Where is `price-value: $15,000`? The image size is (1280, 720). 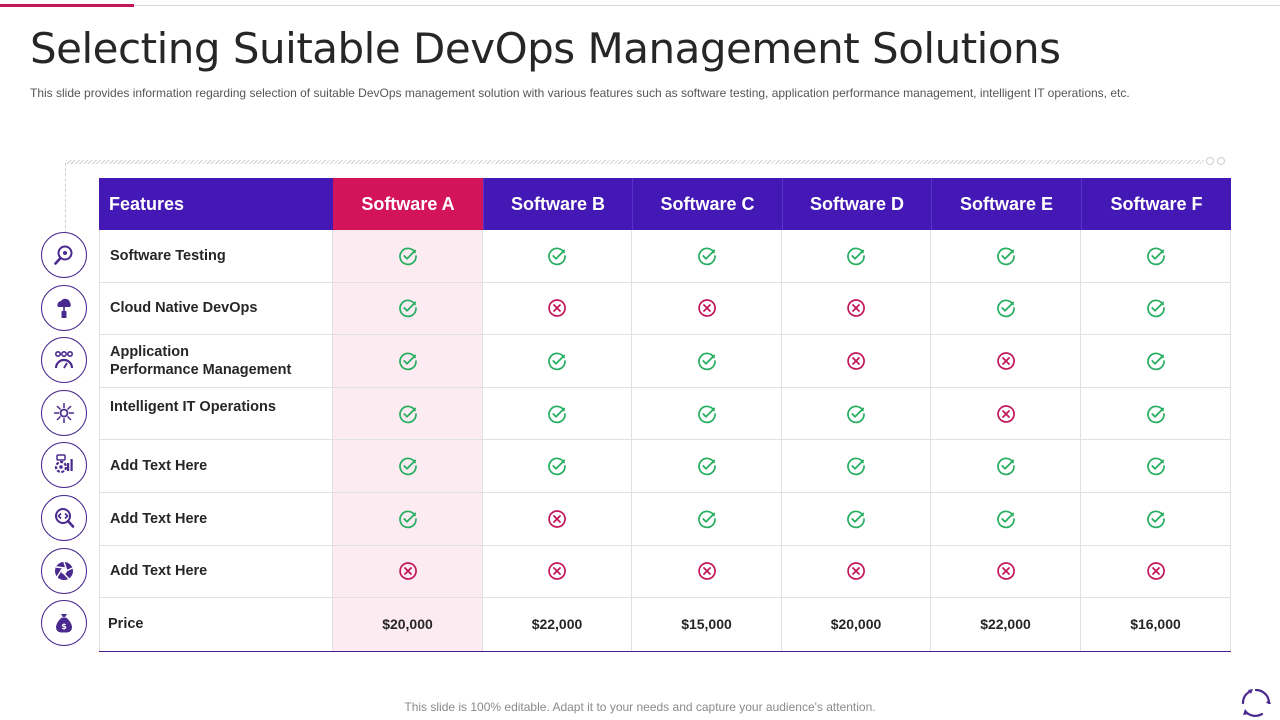
price-value: $15,000 is located at coordinates (707, 624).